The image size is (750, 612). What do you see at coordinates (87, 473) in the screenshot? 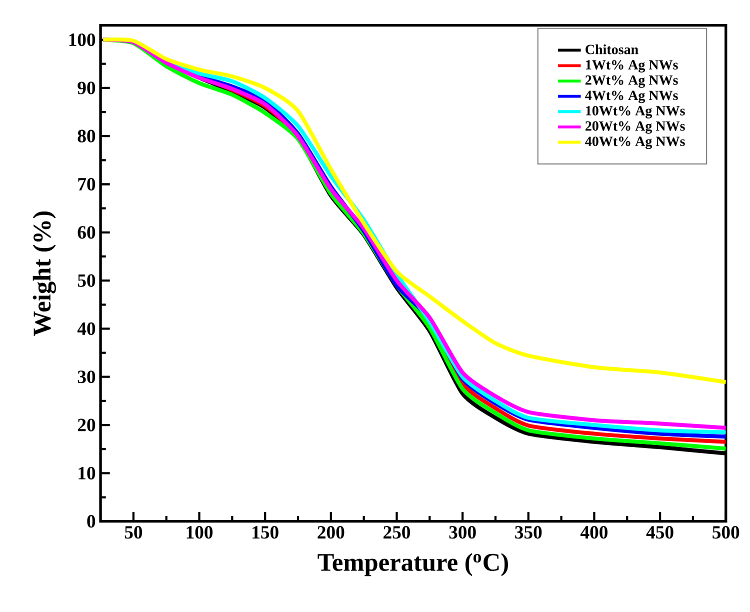
I see `y-tick-label: 10` at bounding box center [87, 473].